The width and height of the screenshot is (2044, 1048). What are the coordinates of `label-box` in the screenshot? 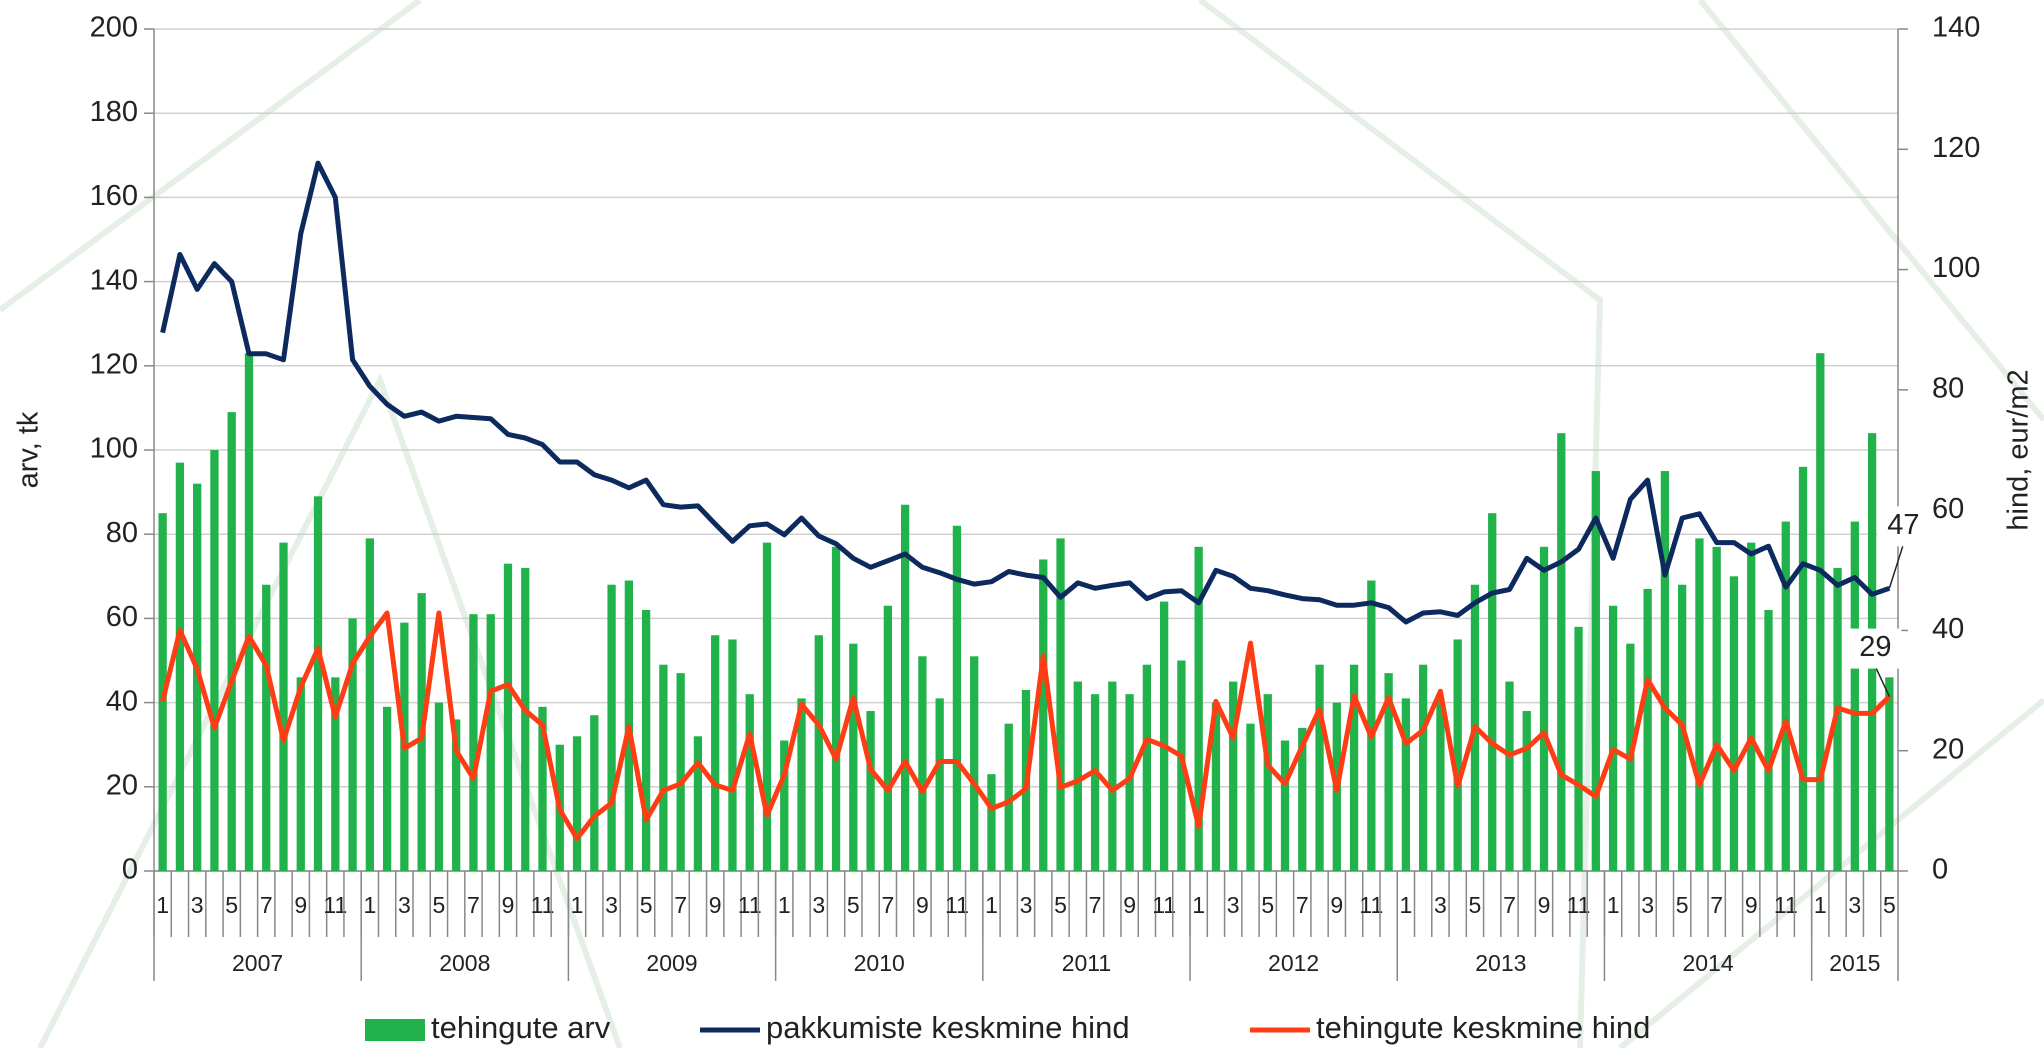 It's located at (1903, 526).